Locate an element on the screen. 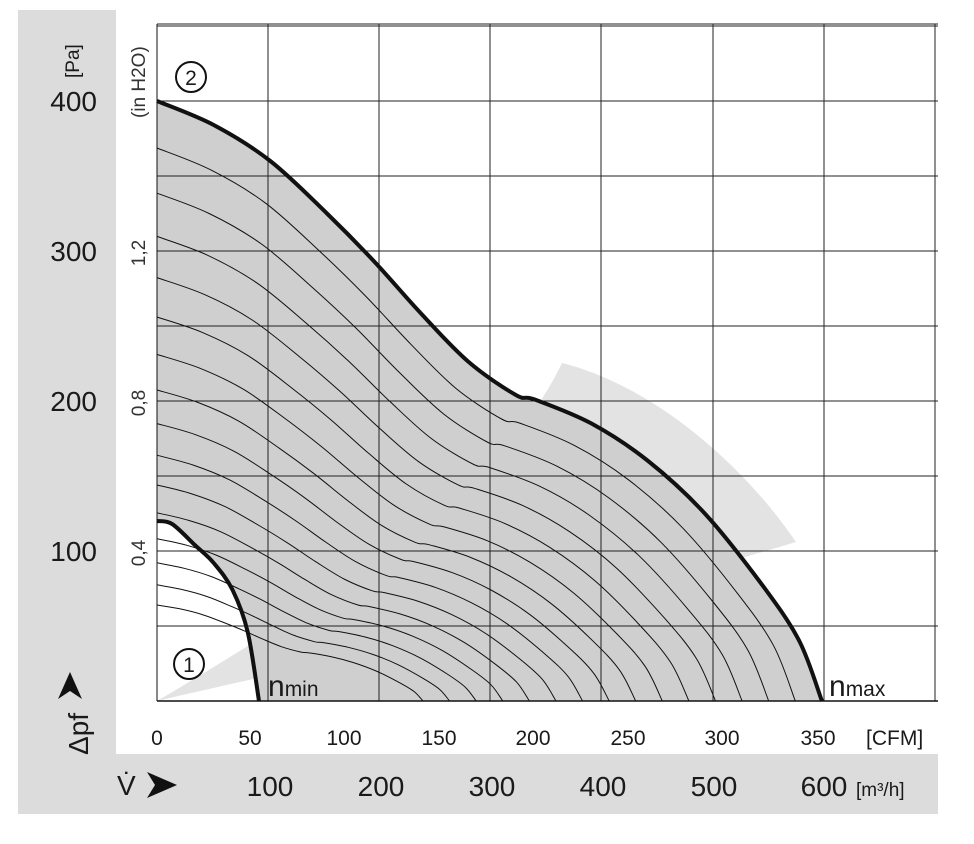 This screenshot has width=974, height=844. x-tick-label: 250 is located at coordinates (627, 738).